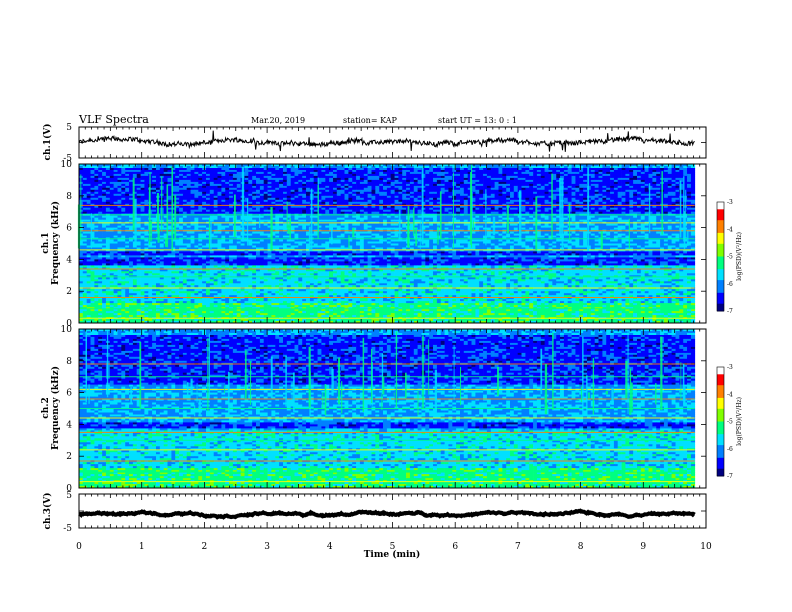  I want to click on ch1-ytick-top: 5, so click(69, 128).